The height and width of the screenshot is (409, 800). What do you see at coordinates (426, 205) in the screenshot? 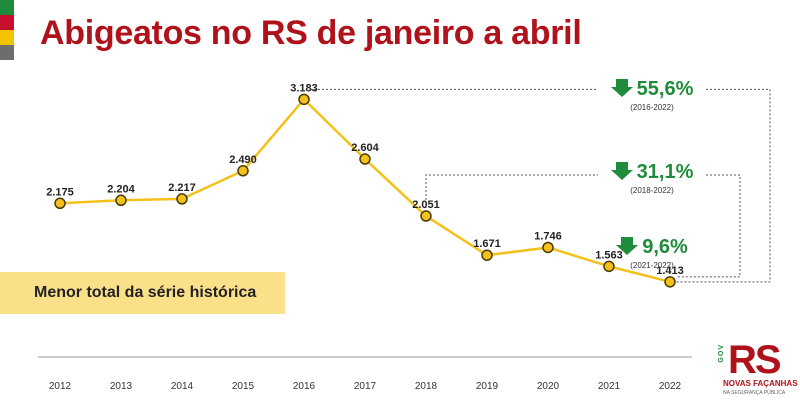
I see `data-label: 2.051` at bounding box center [426, 205].